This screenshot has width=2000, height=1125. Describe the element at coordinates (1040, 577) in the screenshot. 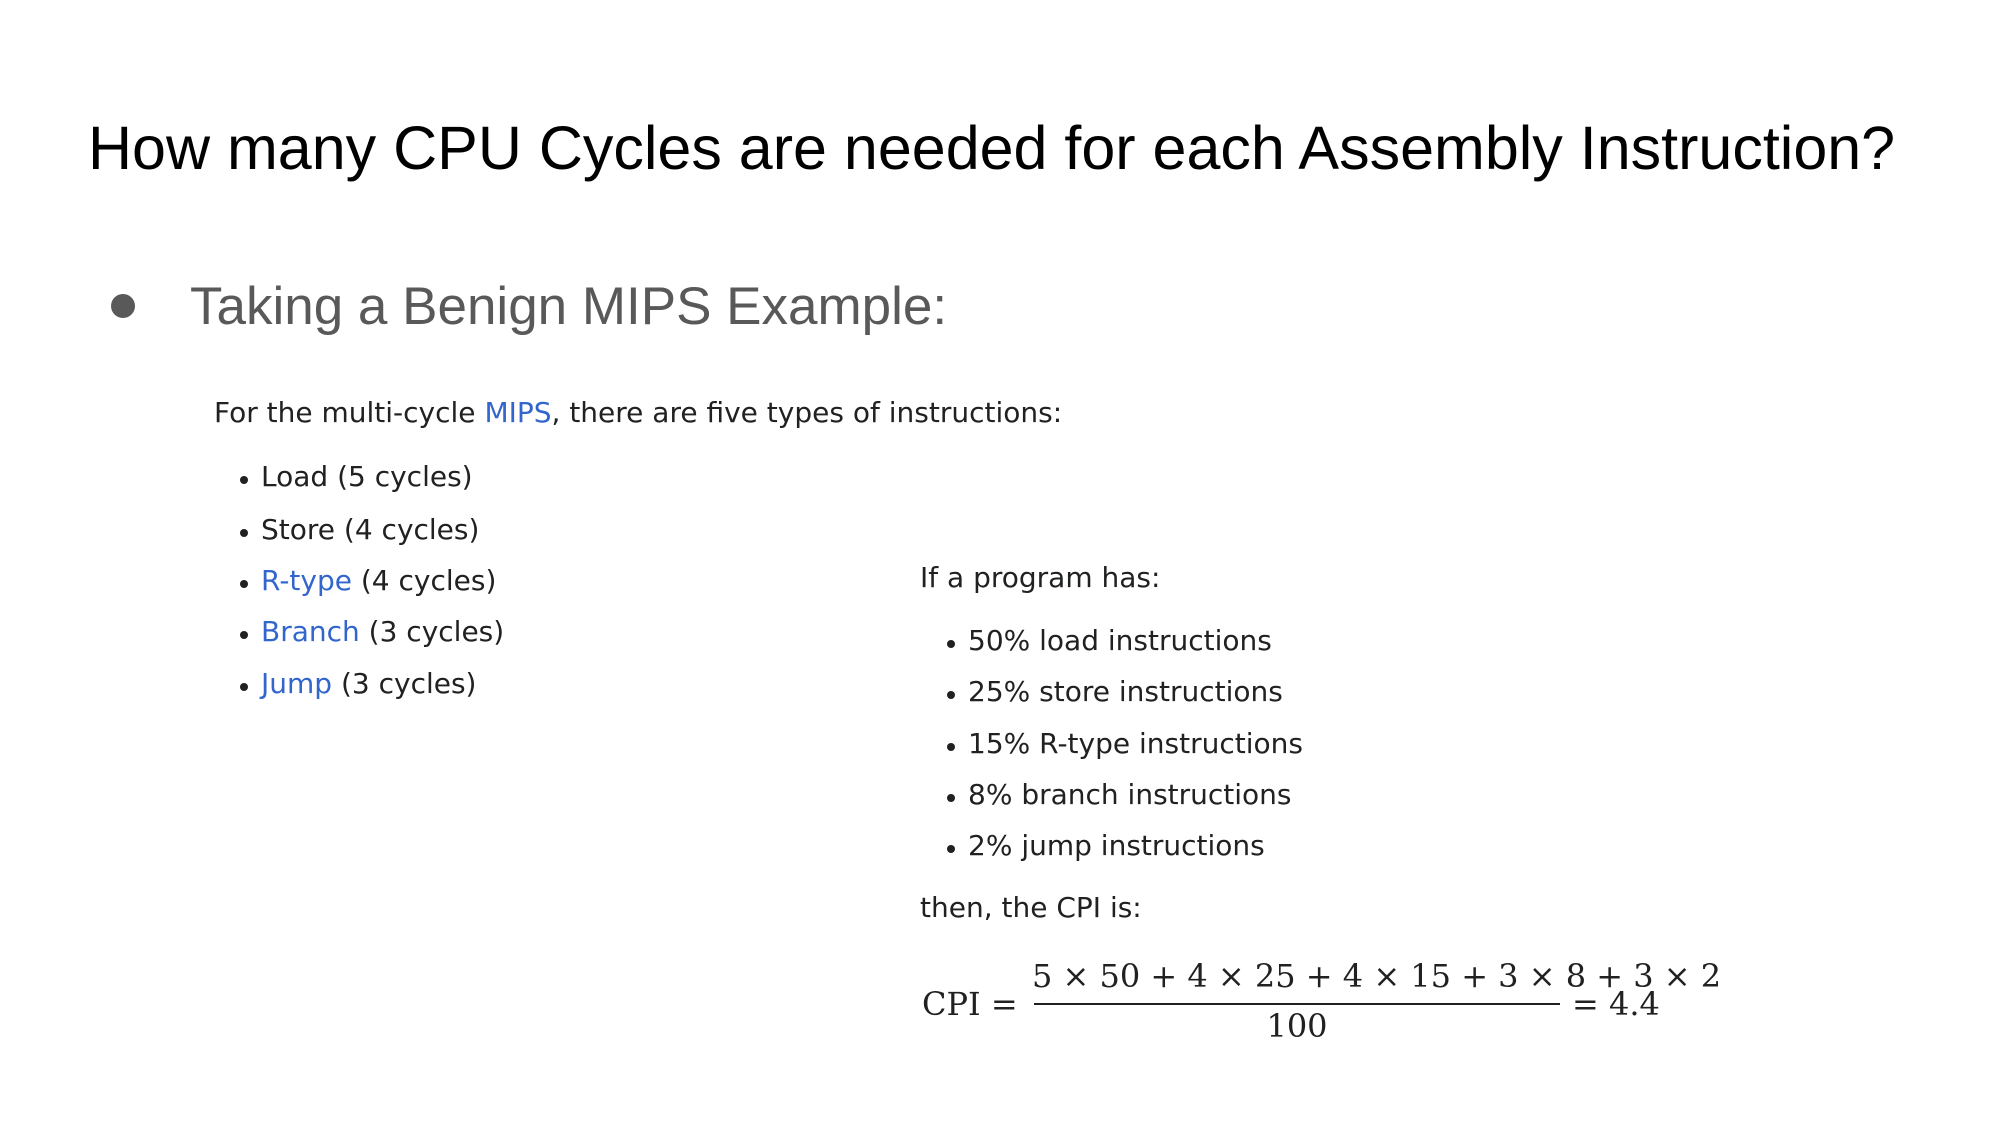

I see `program-intro: If a program has:` at that location.